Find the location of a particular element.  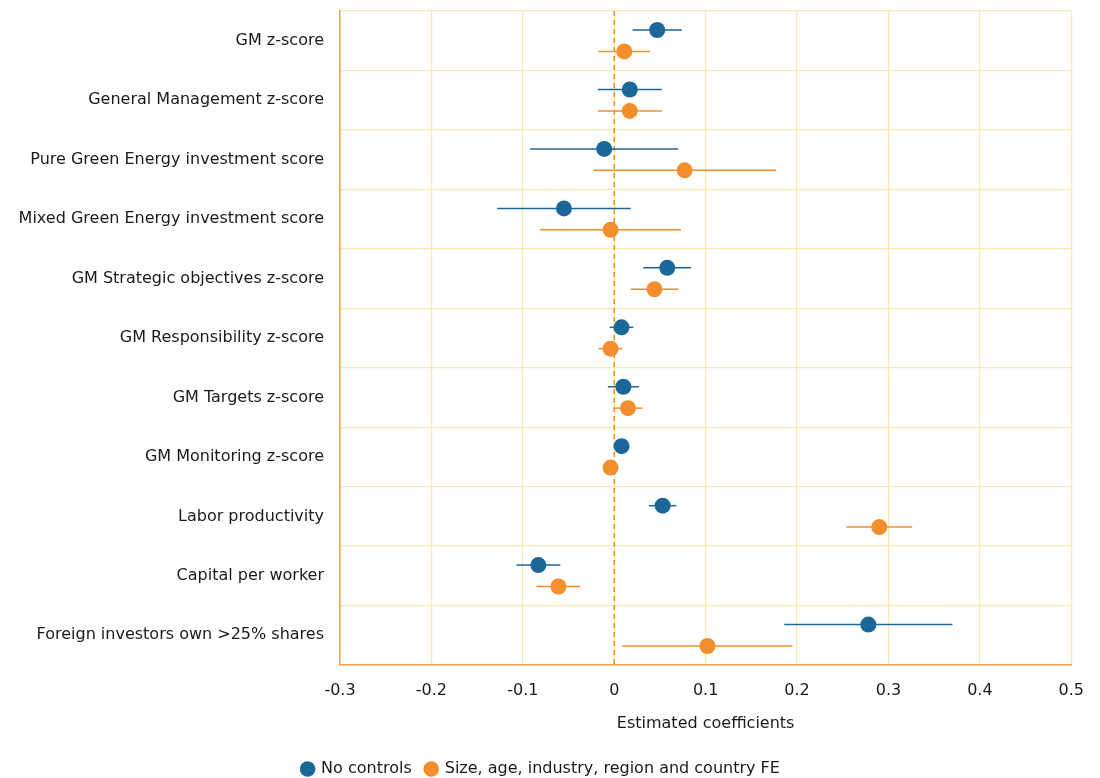

x-axis-title: Estimated coefficients is located at coordinates (705, 722).